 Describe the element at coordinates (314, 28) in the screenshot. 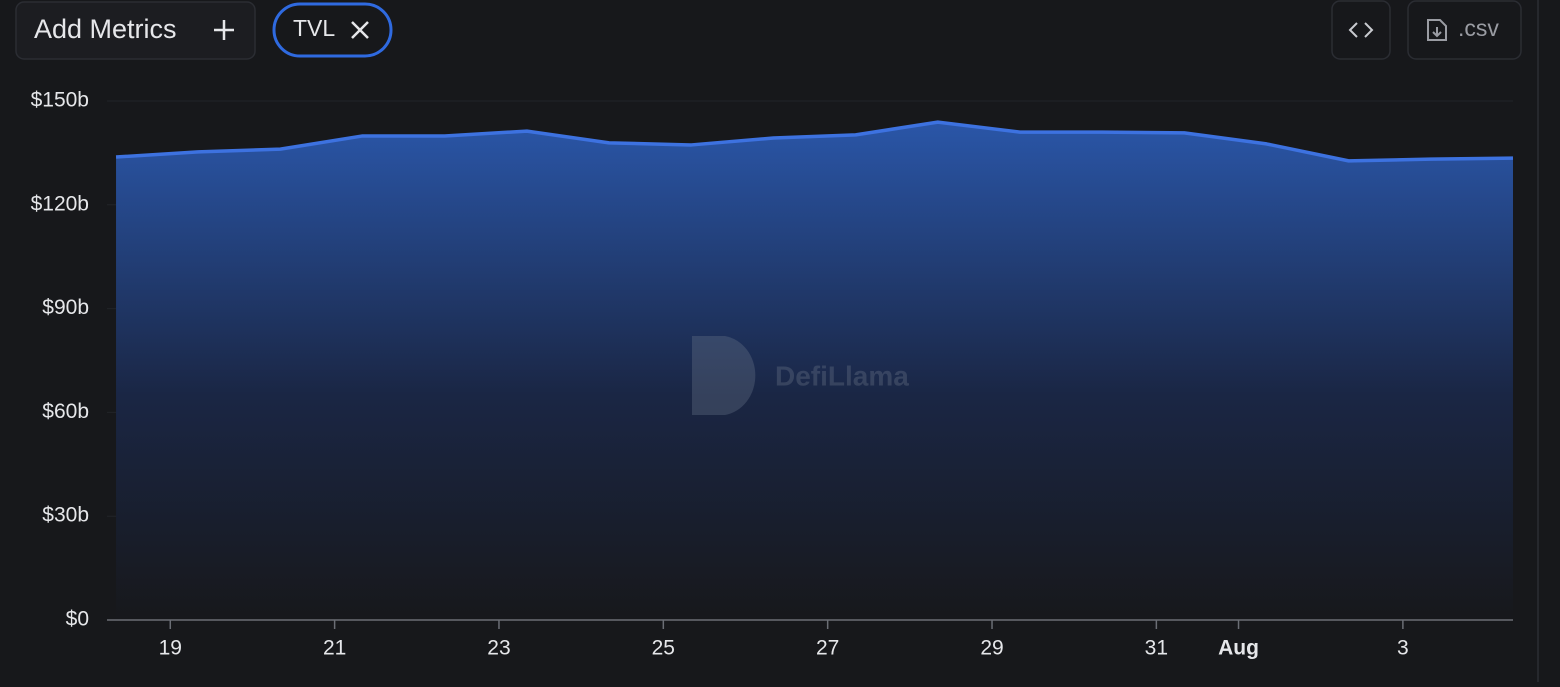

I see `chip-label: TVL` at that location.